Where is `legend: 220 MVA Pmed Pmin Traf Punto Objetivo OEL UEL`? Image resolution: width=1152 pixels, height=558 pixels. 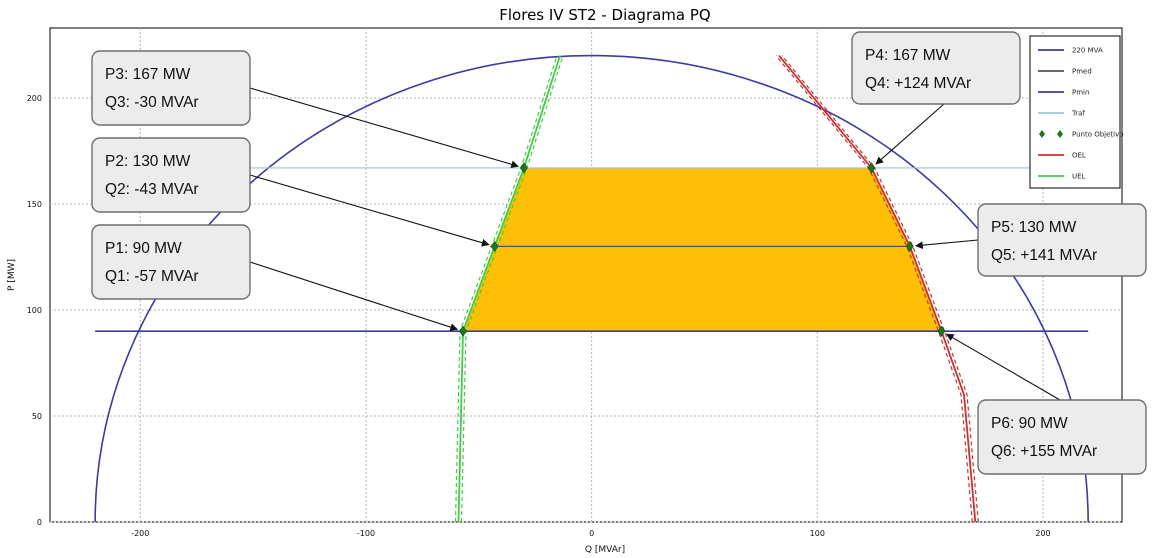
legend: 220 MVA Pmed Pmin Traf Punto Objetivo OEL UEL is located at coordinates (1076, 112).